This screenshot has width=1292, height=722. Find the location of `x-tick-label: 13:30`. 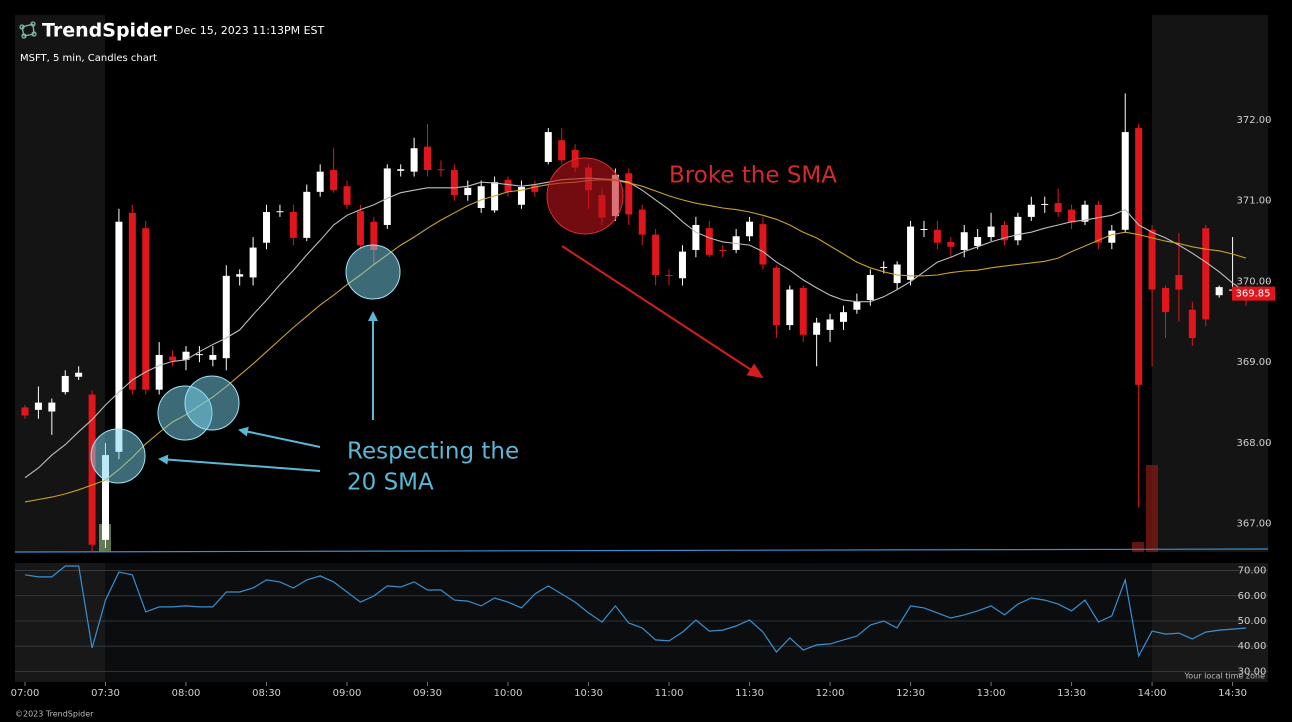

x-tick-label: 13:30 is located at coordinates (1071, 693).